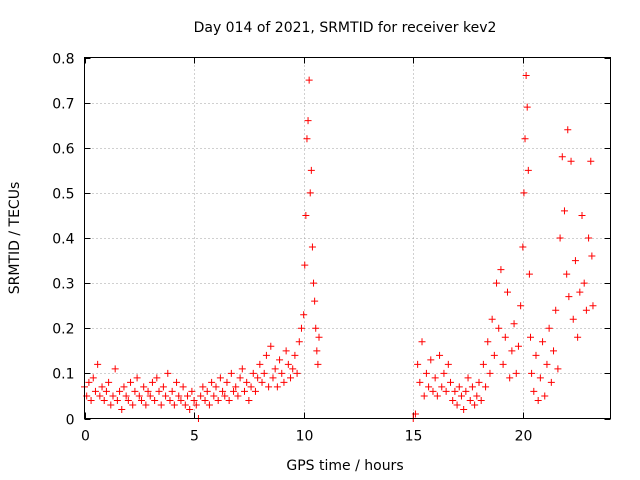  I want to click on x-tick-label: 5, so click(194, 437).